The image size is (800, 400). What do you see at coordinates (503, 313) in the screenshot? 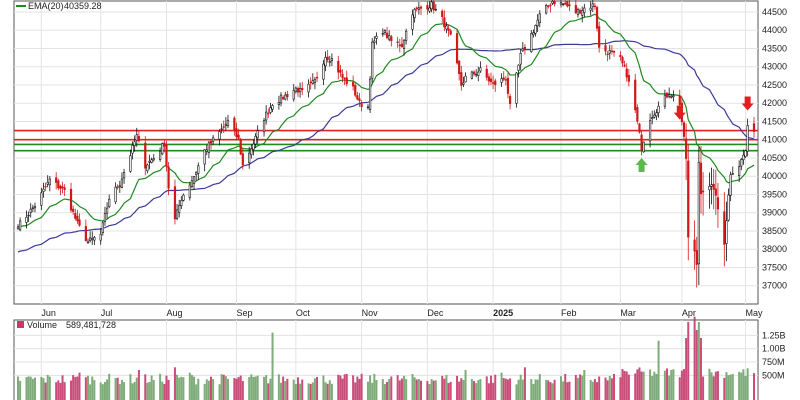
I see `month-tick-label: 2025` at bounding box center [503, 313].